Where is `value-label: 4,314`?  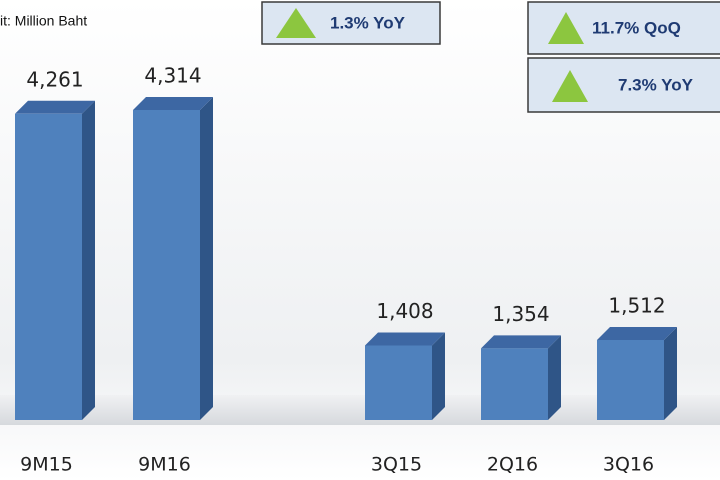
value-label: 4,314 is located at coordinates (172, 76).